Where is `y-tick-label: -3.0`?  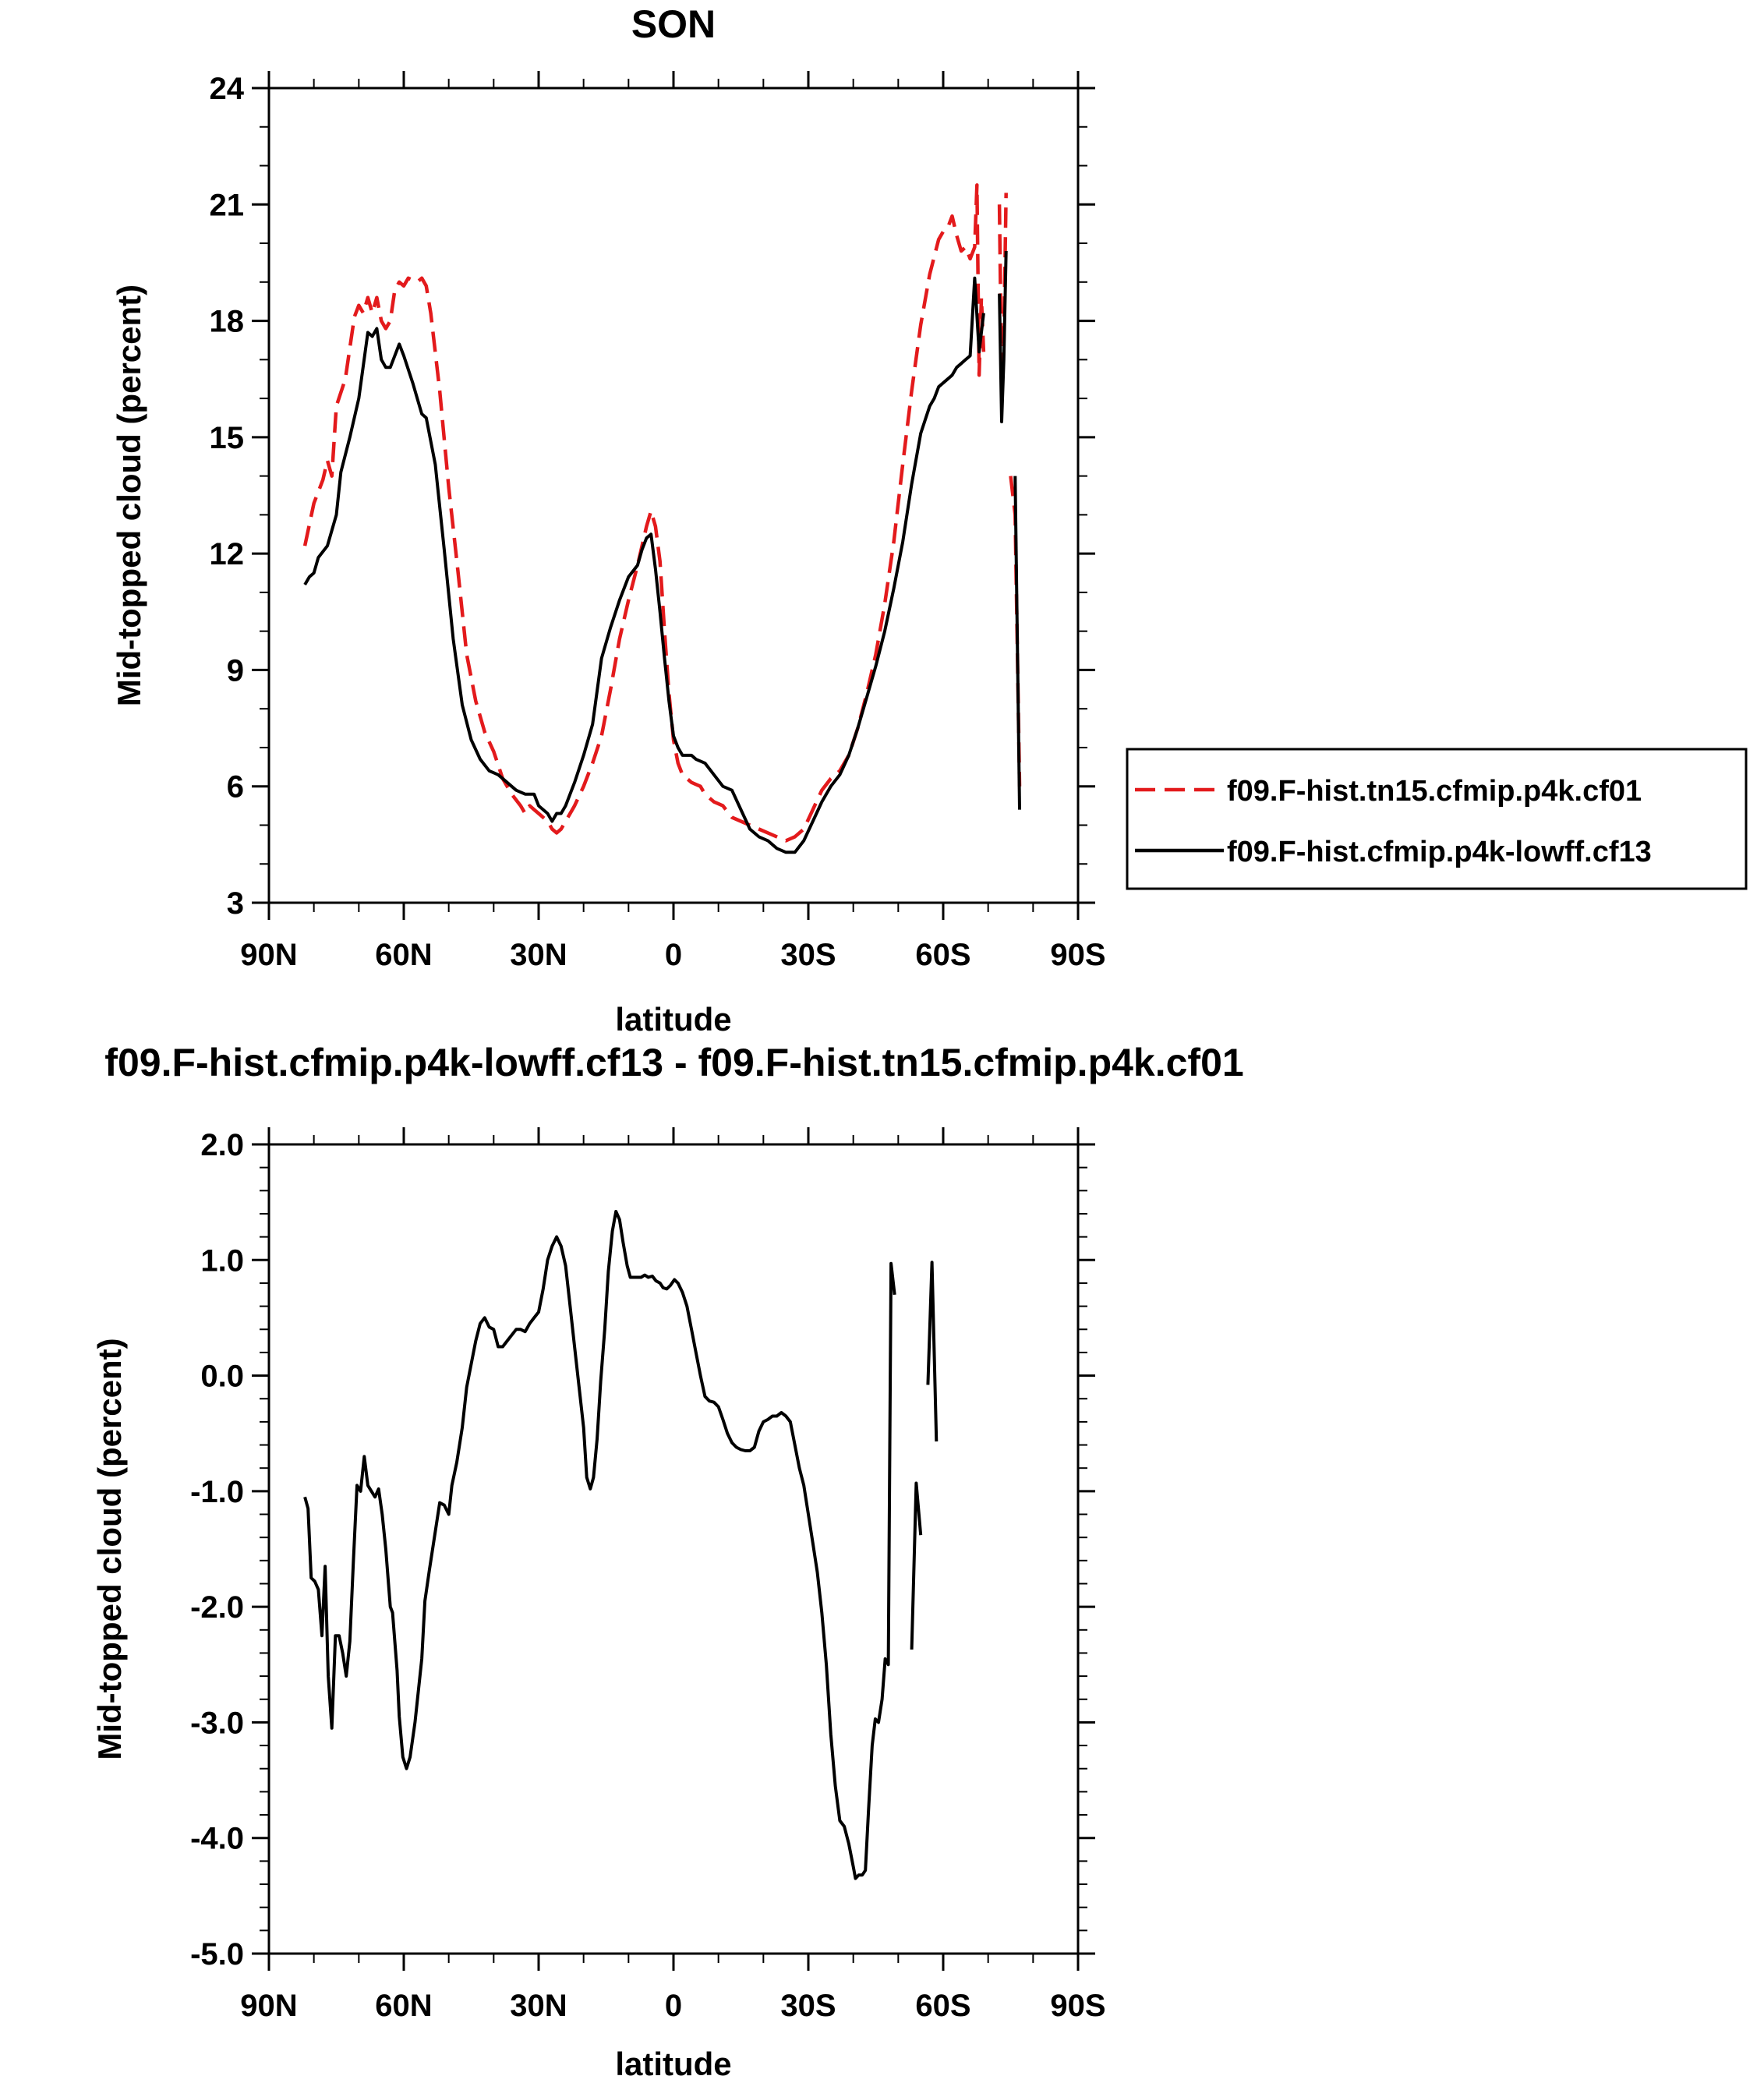 y-tick-label: -3.0 is located at coordinates (217, 1723).